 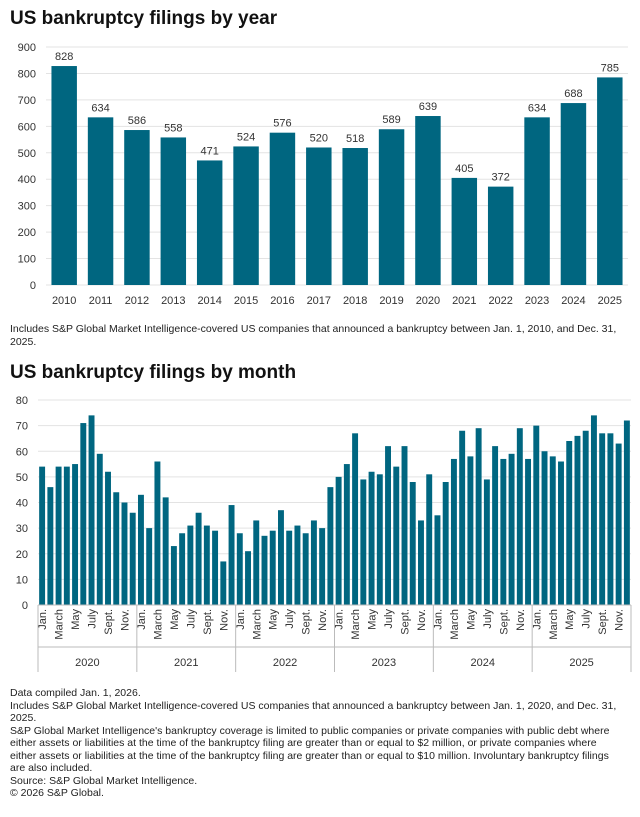 I want to click on note-compiled: Data compiled Jan. 1, 2026., so click(x=75, y=693).